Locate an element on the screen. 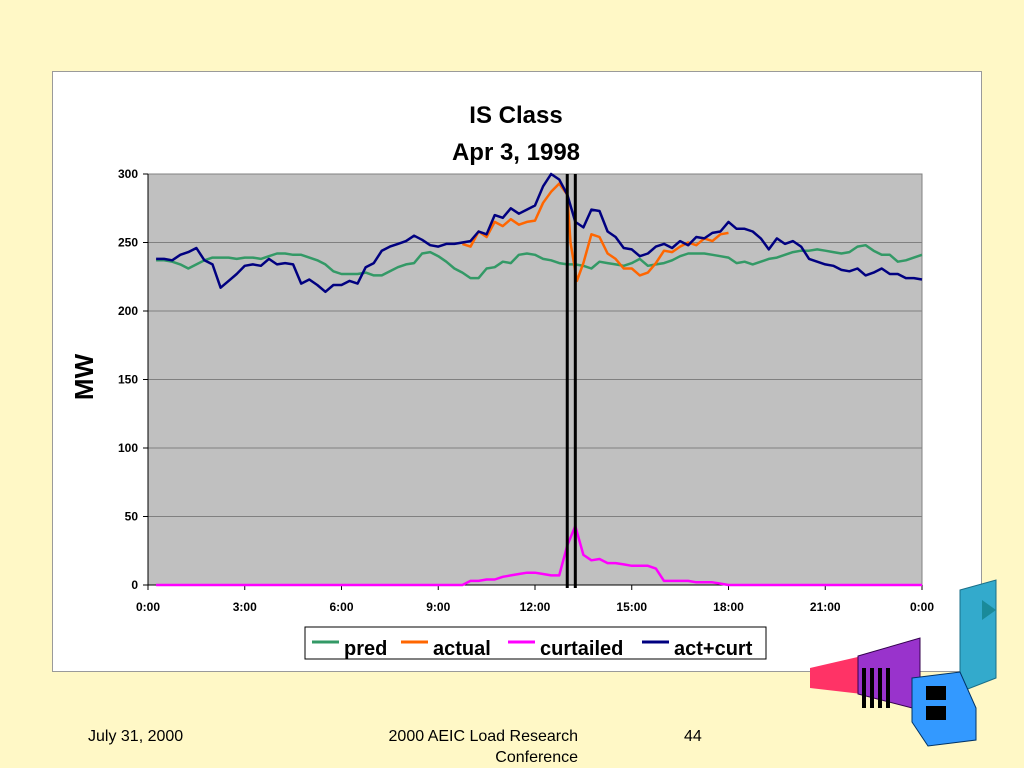 The image size is (1024, 768). series-line-actual is located at coordinates (595, 232).